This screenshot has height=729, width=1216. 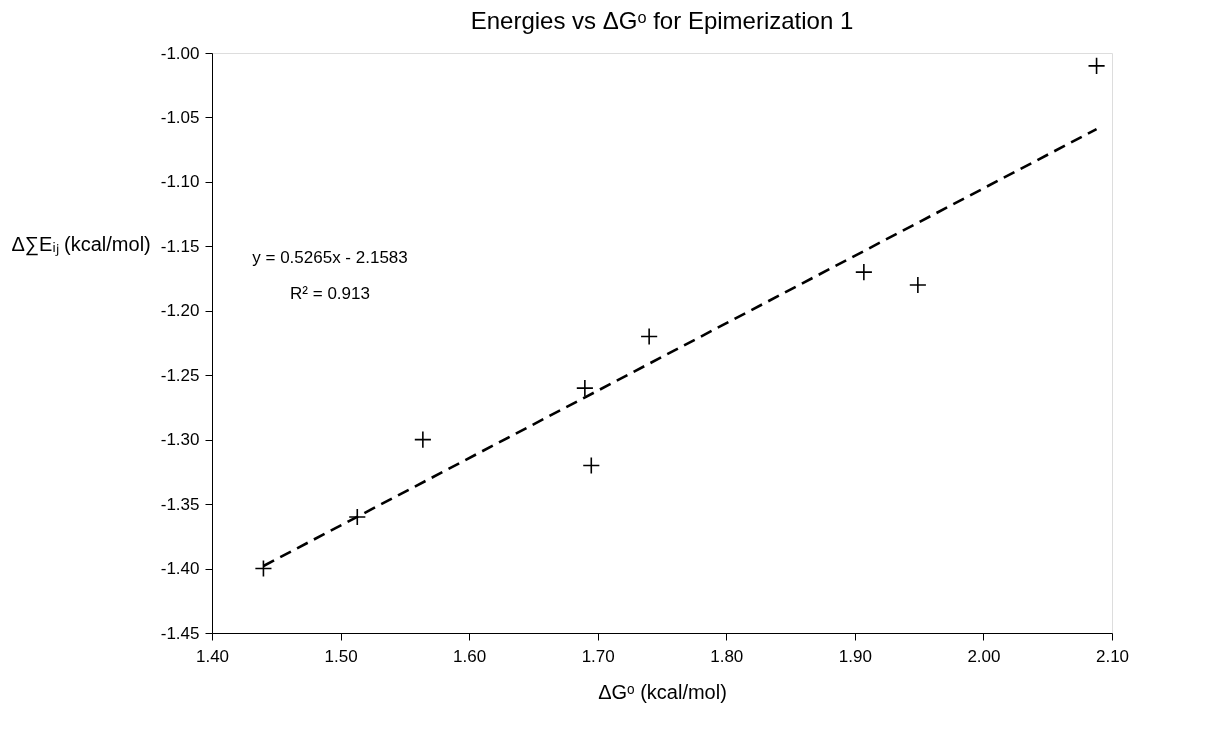 What do you see at coordinates (180, 182) in the screenshot?
I see `y-tick-label: -1.10` at bounding box center [180, 182].